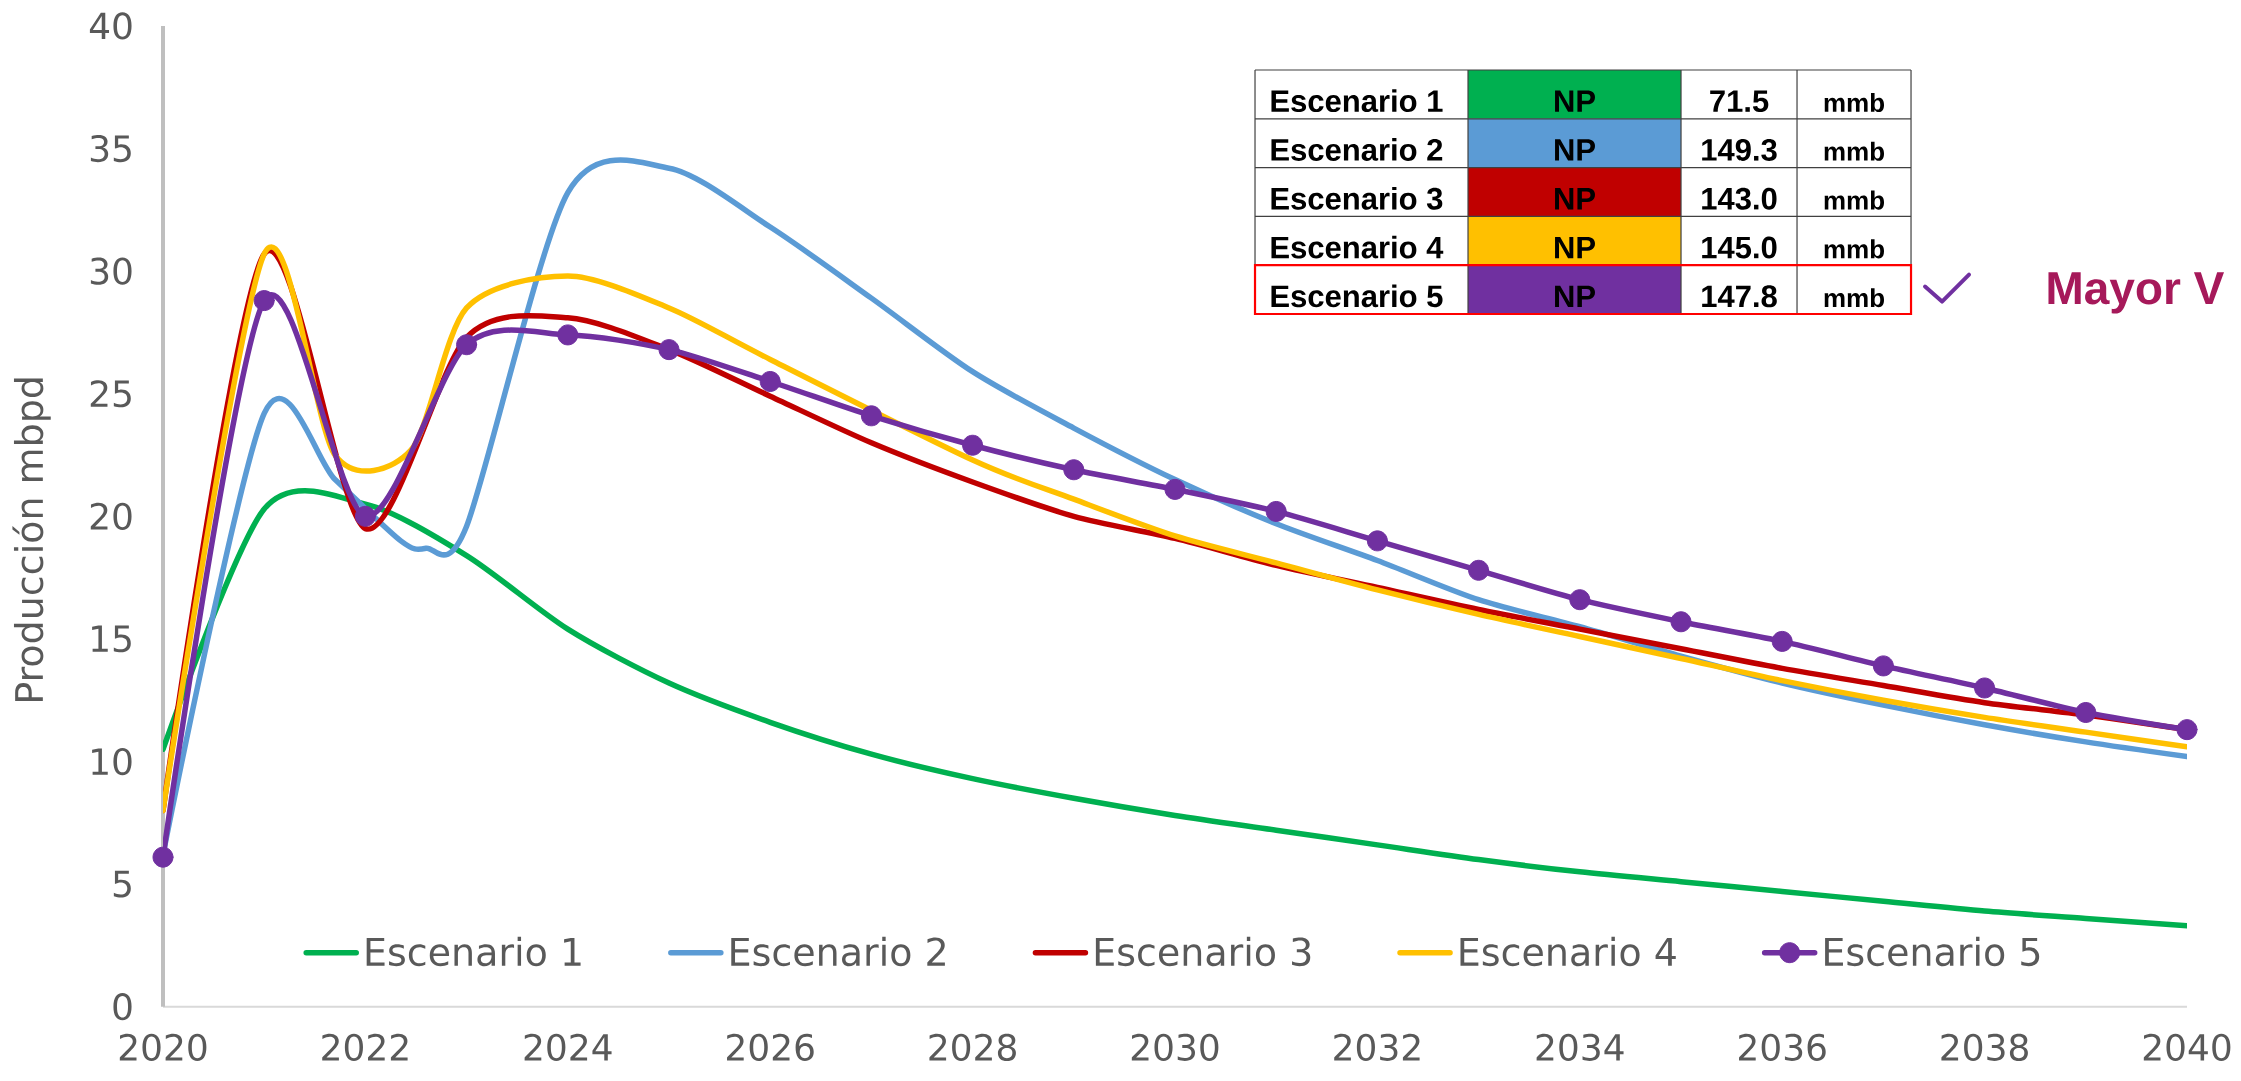 This screenshot has height=1081, width=2241. I want to click on x-tick-label: 2038, so click(1984, 1047).